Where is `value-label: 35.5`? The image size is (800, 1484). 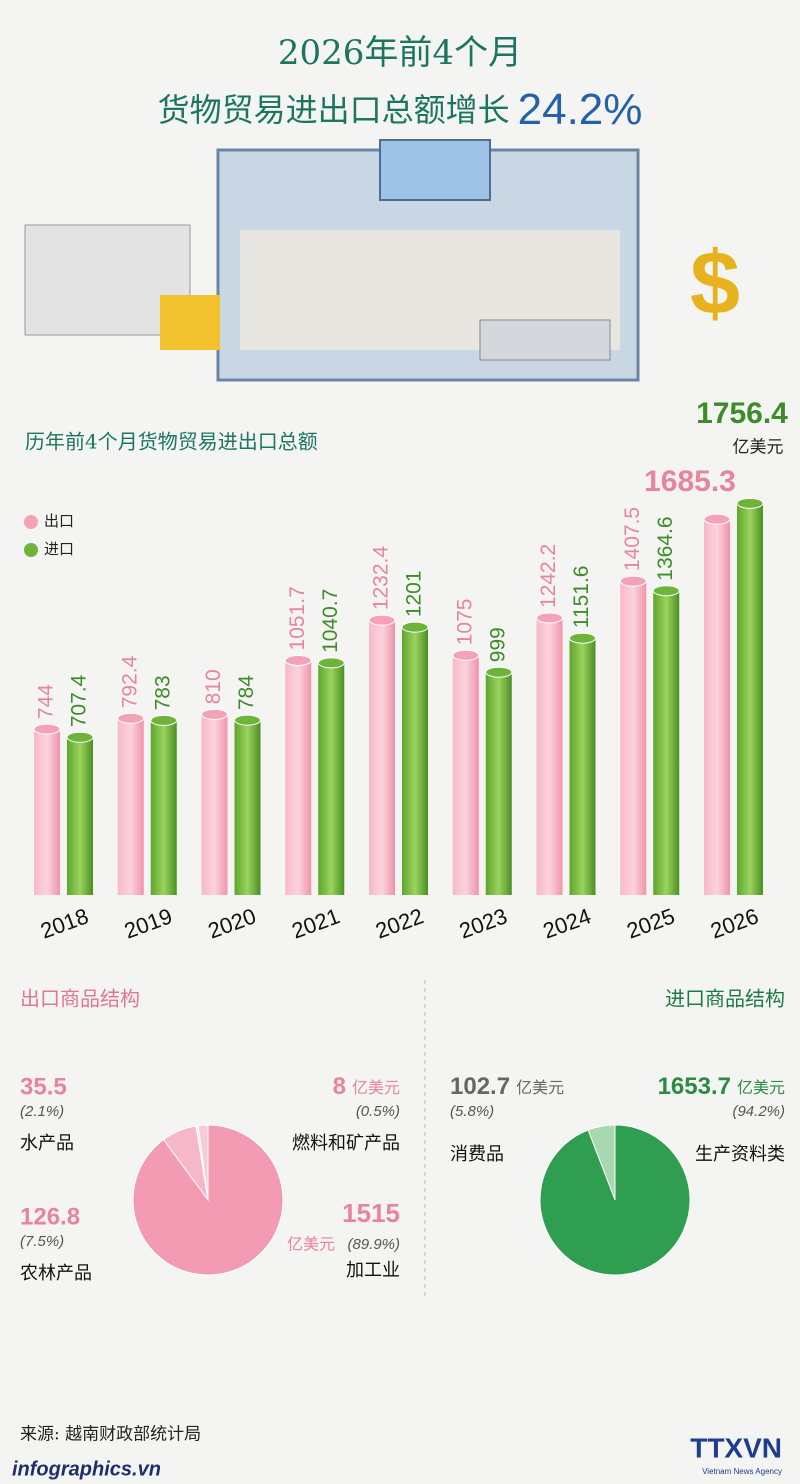 value-label: 35.5 is located at coordinates (43, 1086).